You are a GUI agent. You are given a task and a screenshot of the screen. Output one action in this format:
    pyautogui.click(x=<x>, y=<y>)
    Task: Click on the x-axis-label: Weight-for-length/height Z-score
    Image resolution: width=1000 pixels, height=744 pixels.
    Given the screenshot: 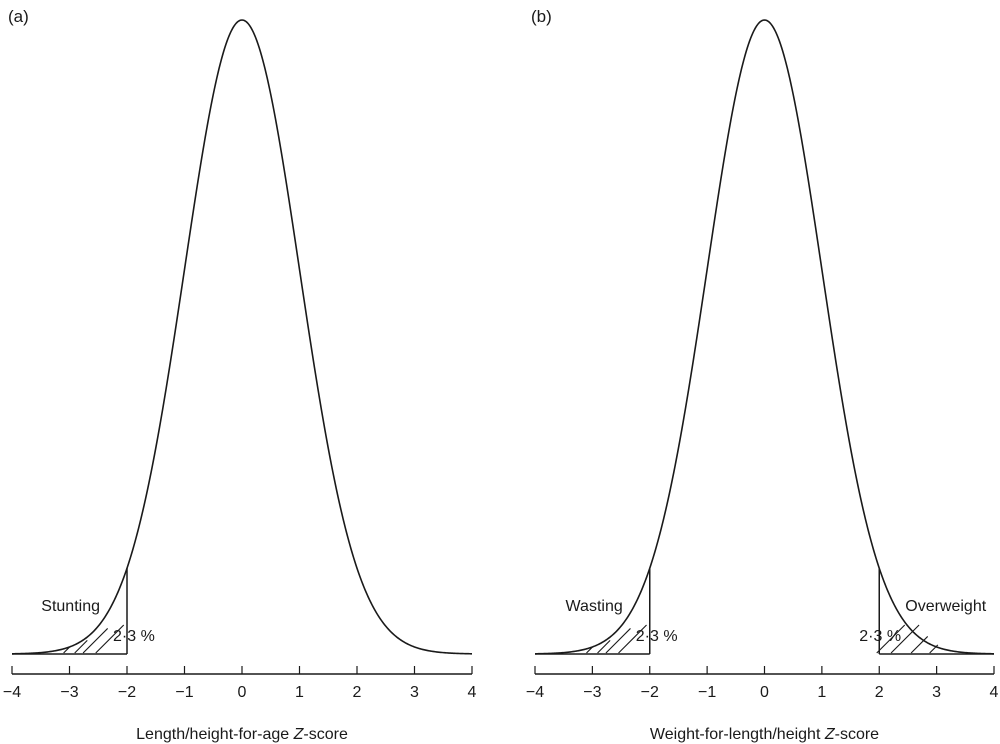 What is the action you would take?
    pyautogui.click(x=764, y=734)
    